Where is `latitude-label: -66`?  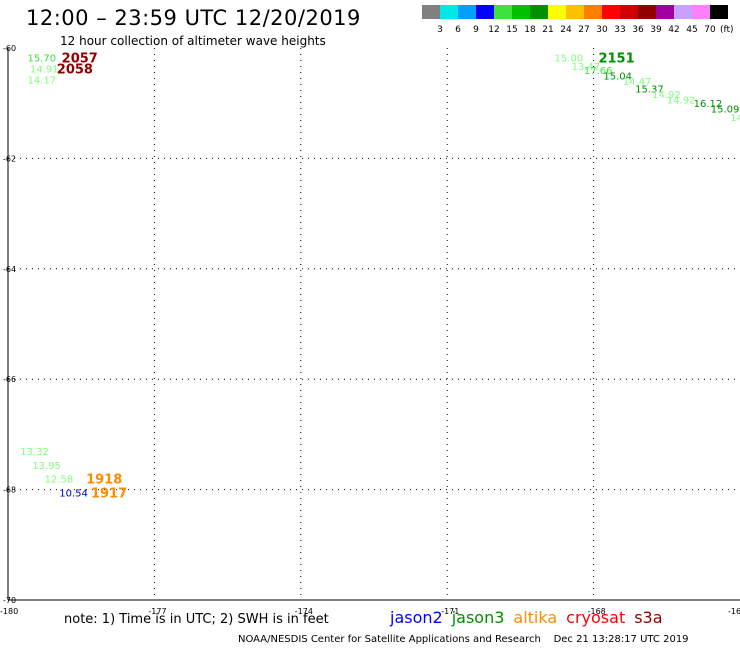
latitude-label: -66 is located at coordinates (9, 379).